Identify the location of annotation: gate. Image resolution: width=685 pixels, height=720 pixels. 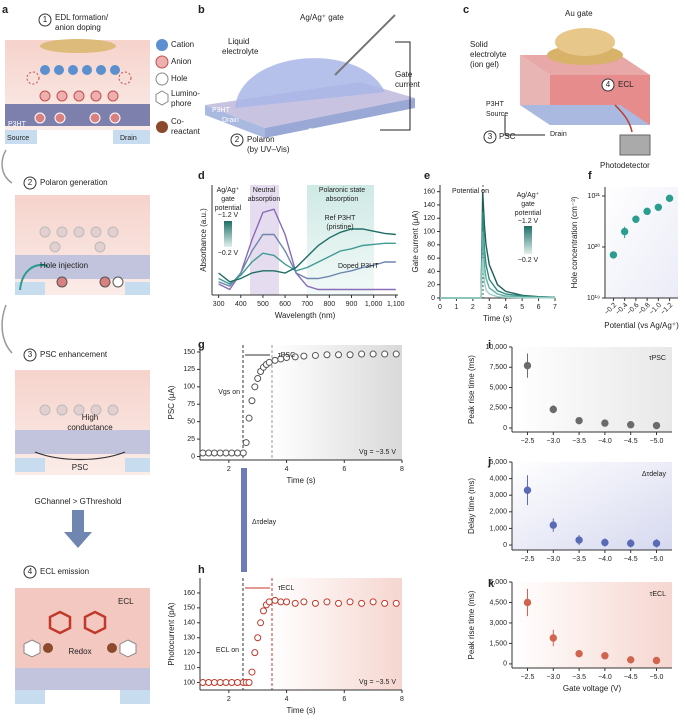
(228, 199).